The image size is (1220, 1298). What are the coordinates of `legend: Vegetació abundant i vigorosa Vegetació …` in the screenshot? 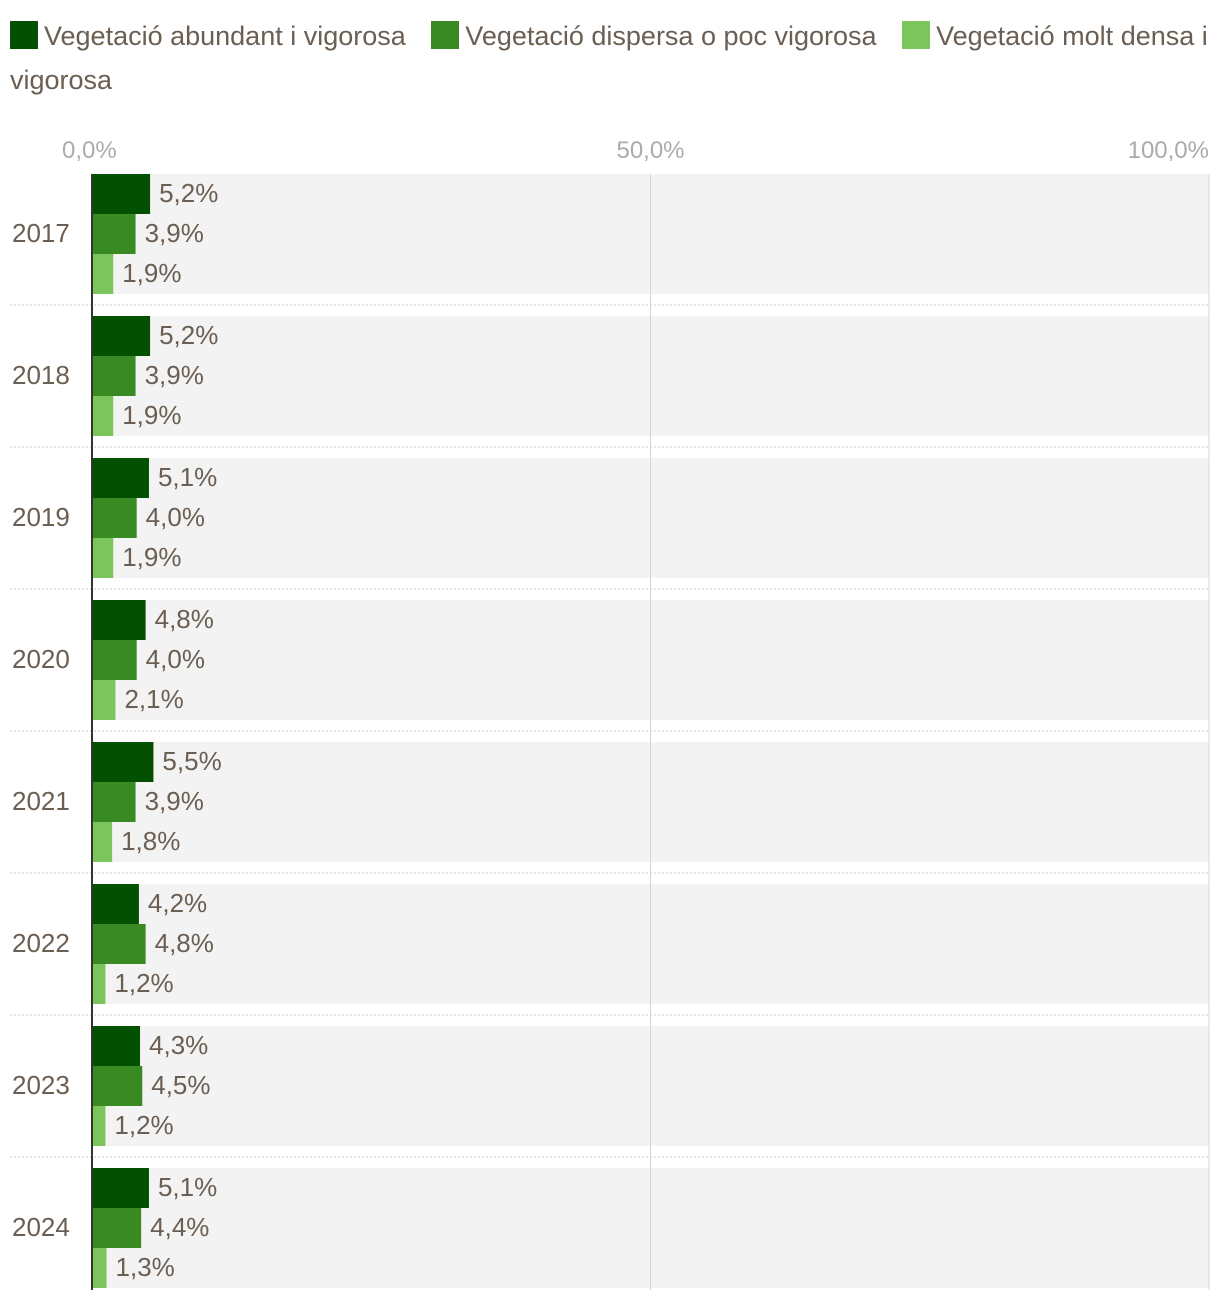 It's located at (610, 58).